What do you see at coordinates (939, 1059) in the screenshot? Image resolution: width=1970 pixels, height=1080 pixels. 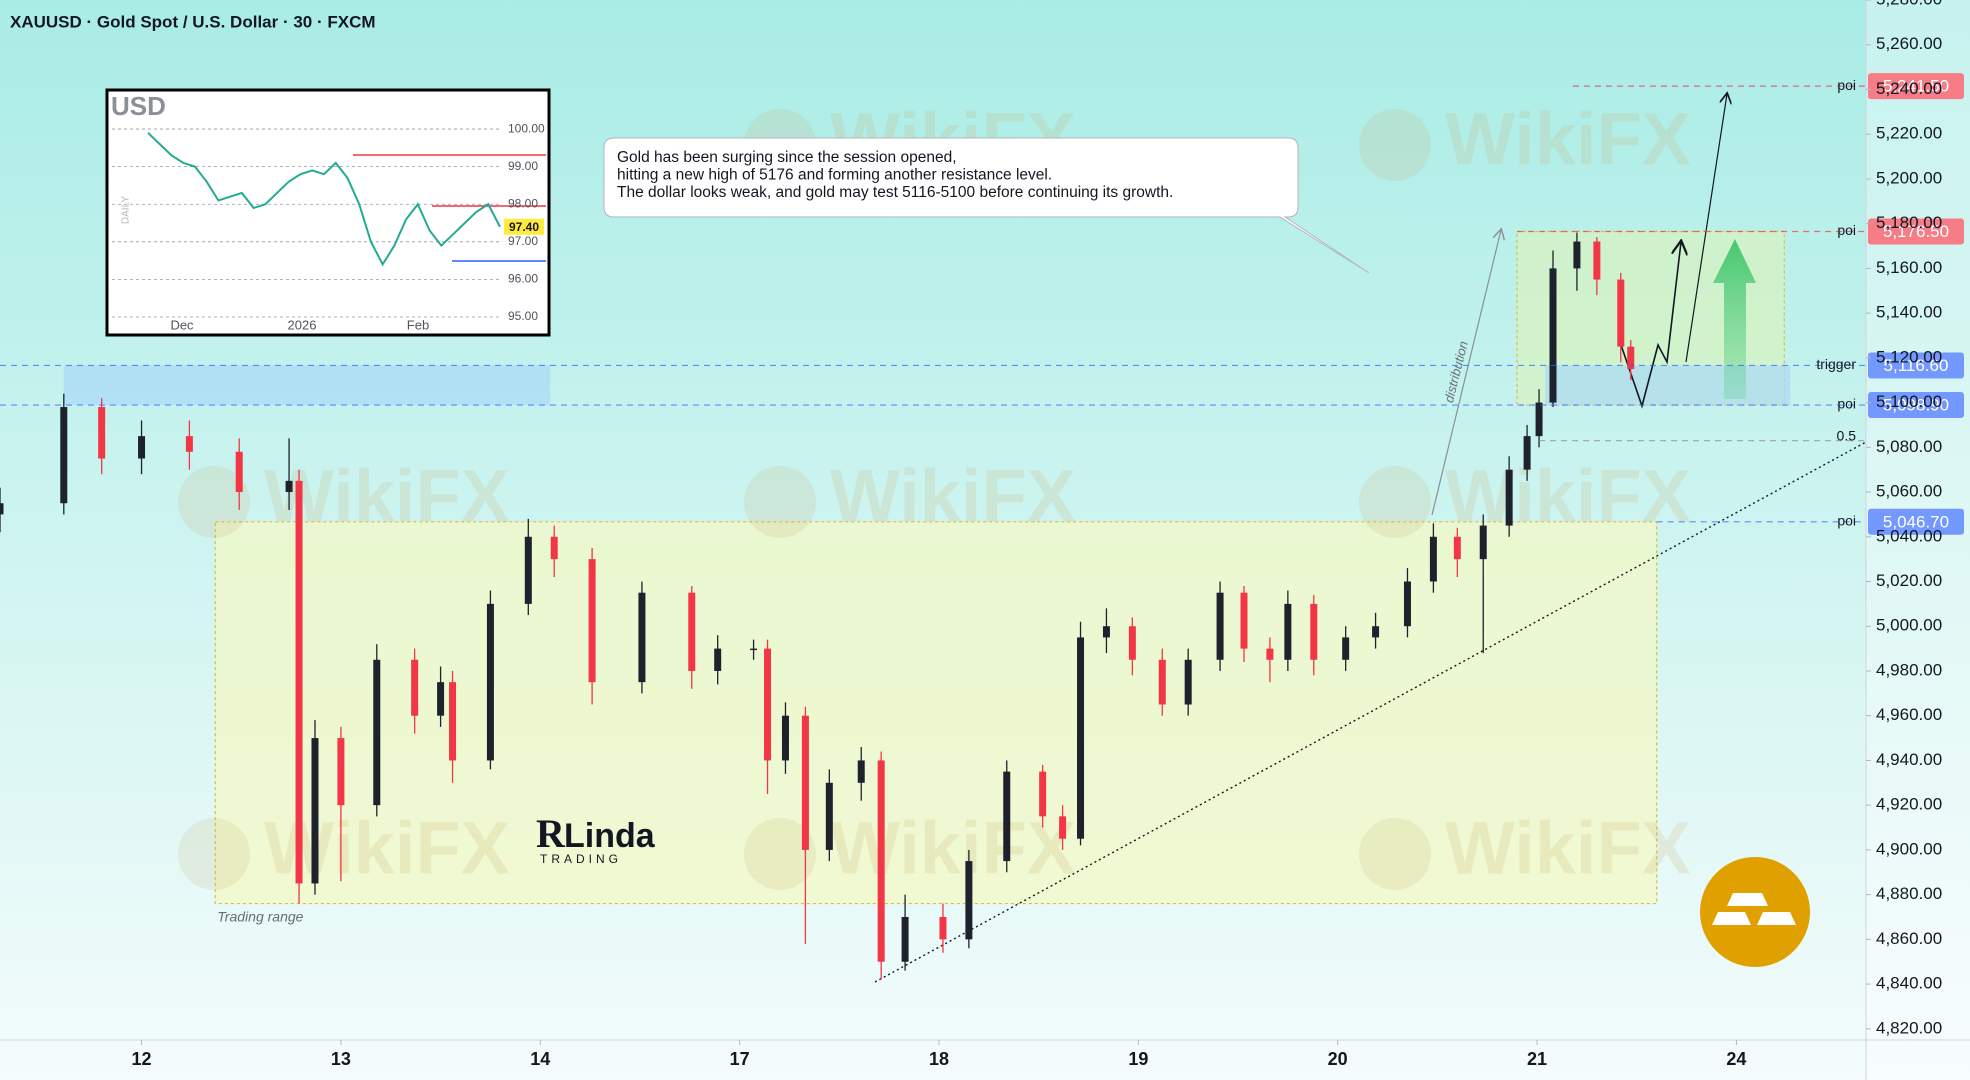 I see `x-tick-label: 18` at bounding box center [939, 1059].